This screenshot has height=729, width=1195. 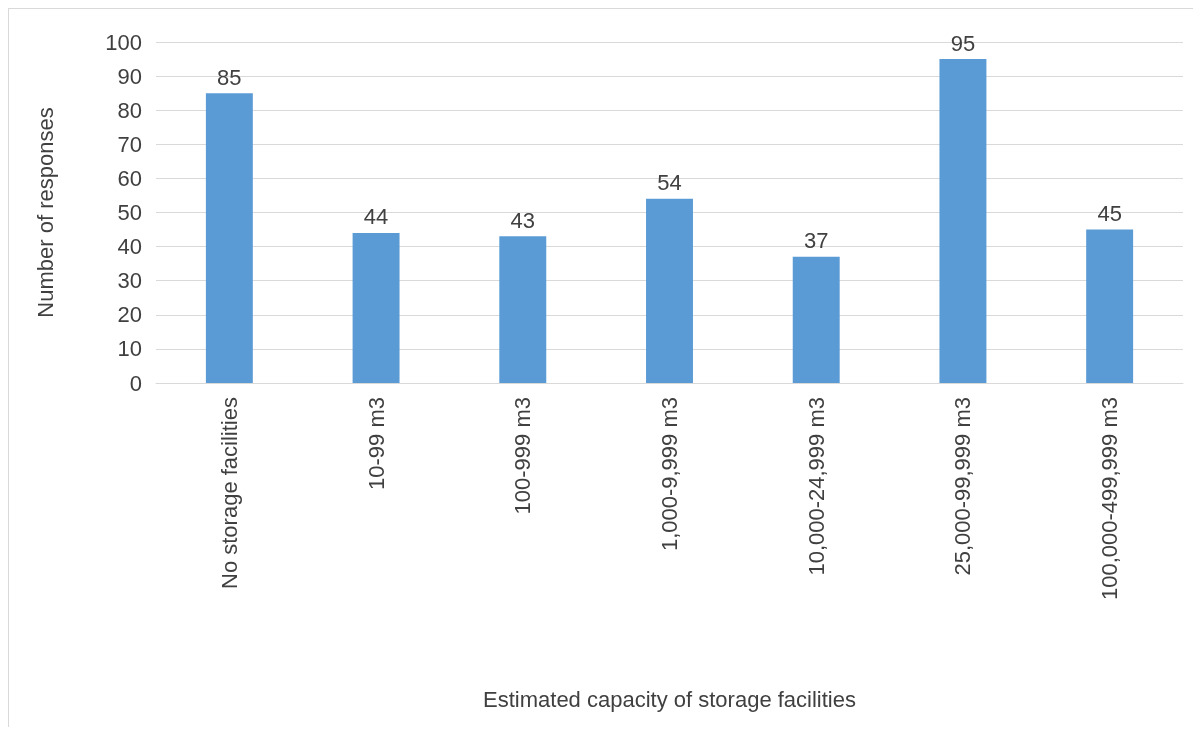 I want to click on x-tick-label: 1,000-9,999 m3, so click(x=669, y=474).